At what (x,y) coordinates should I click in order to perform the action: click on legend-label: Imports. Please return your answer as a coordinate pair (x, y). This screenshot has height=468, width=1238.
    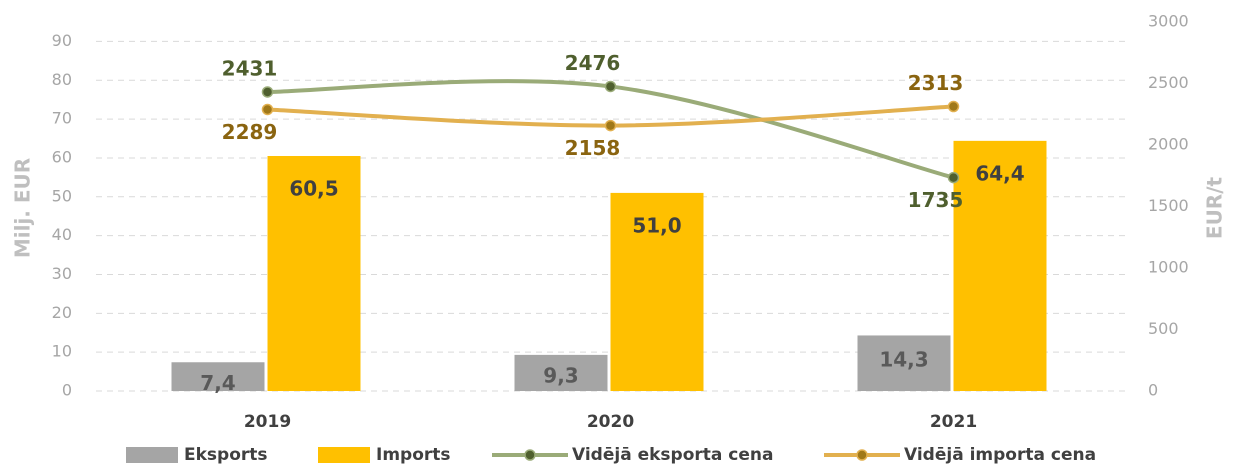
    Looking at the image, I should click on (413, 455).